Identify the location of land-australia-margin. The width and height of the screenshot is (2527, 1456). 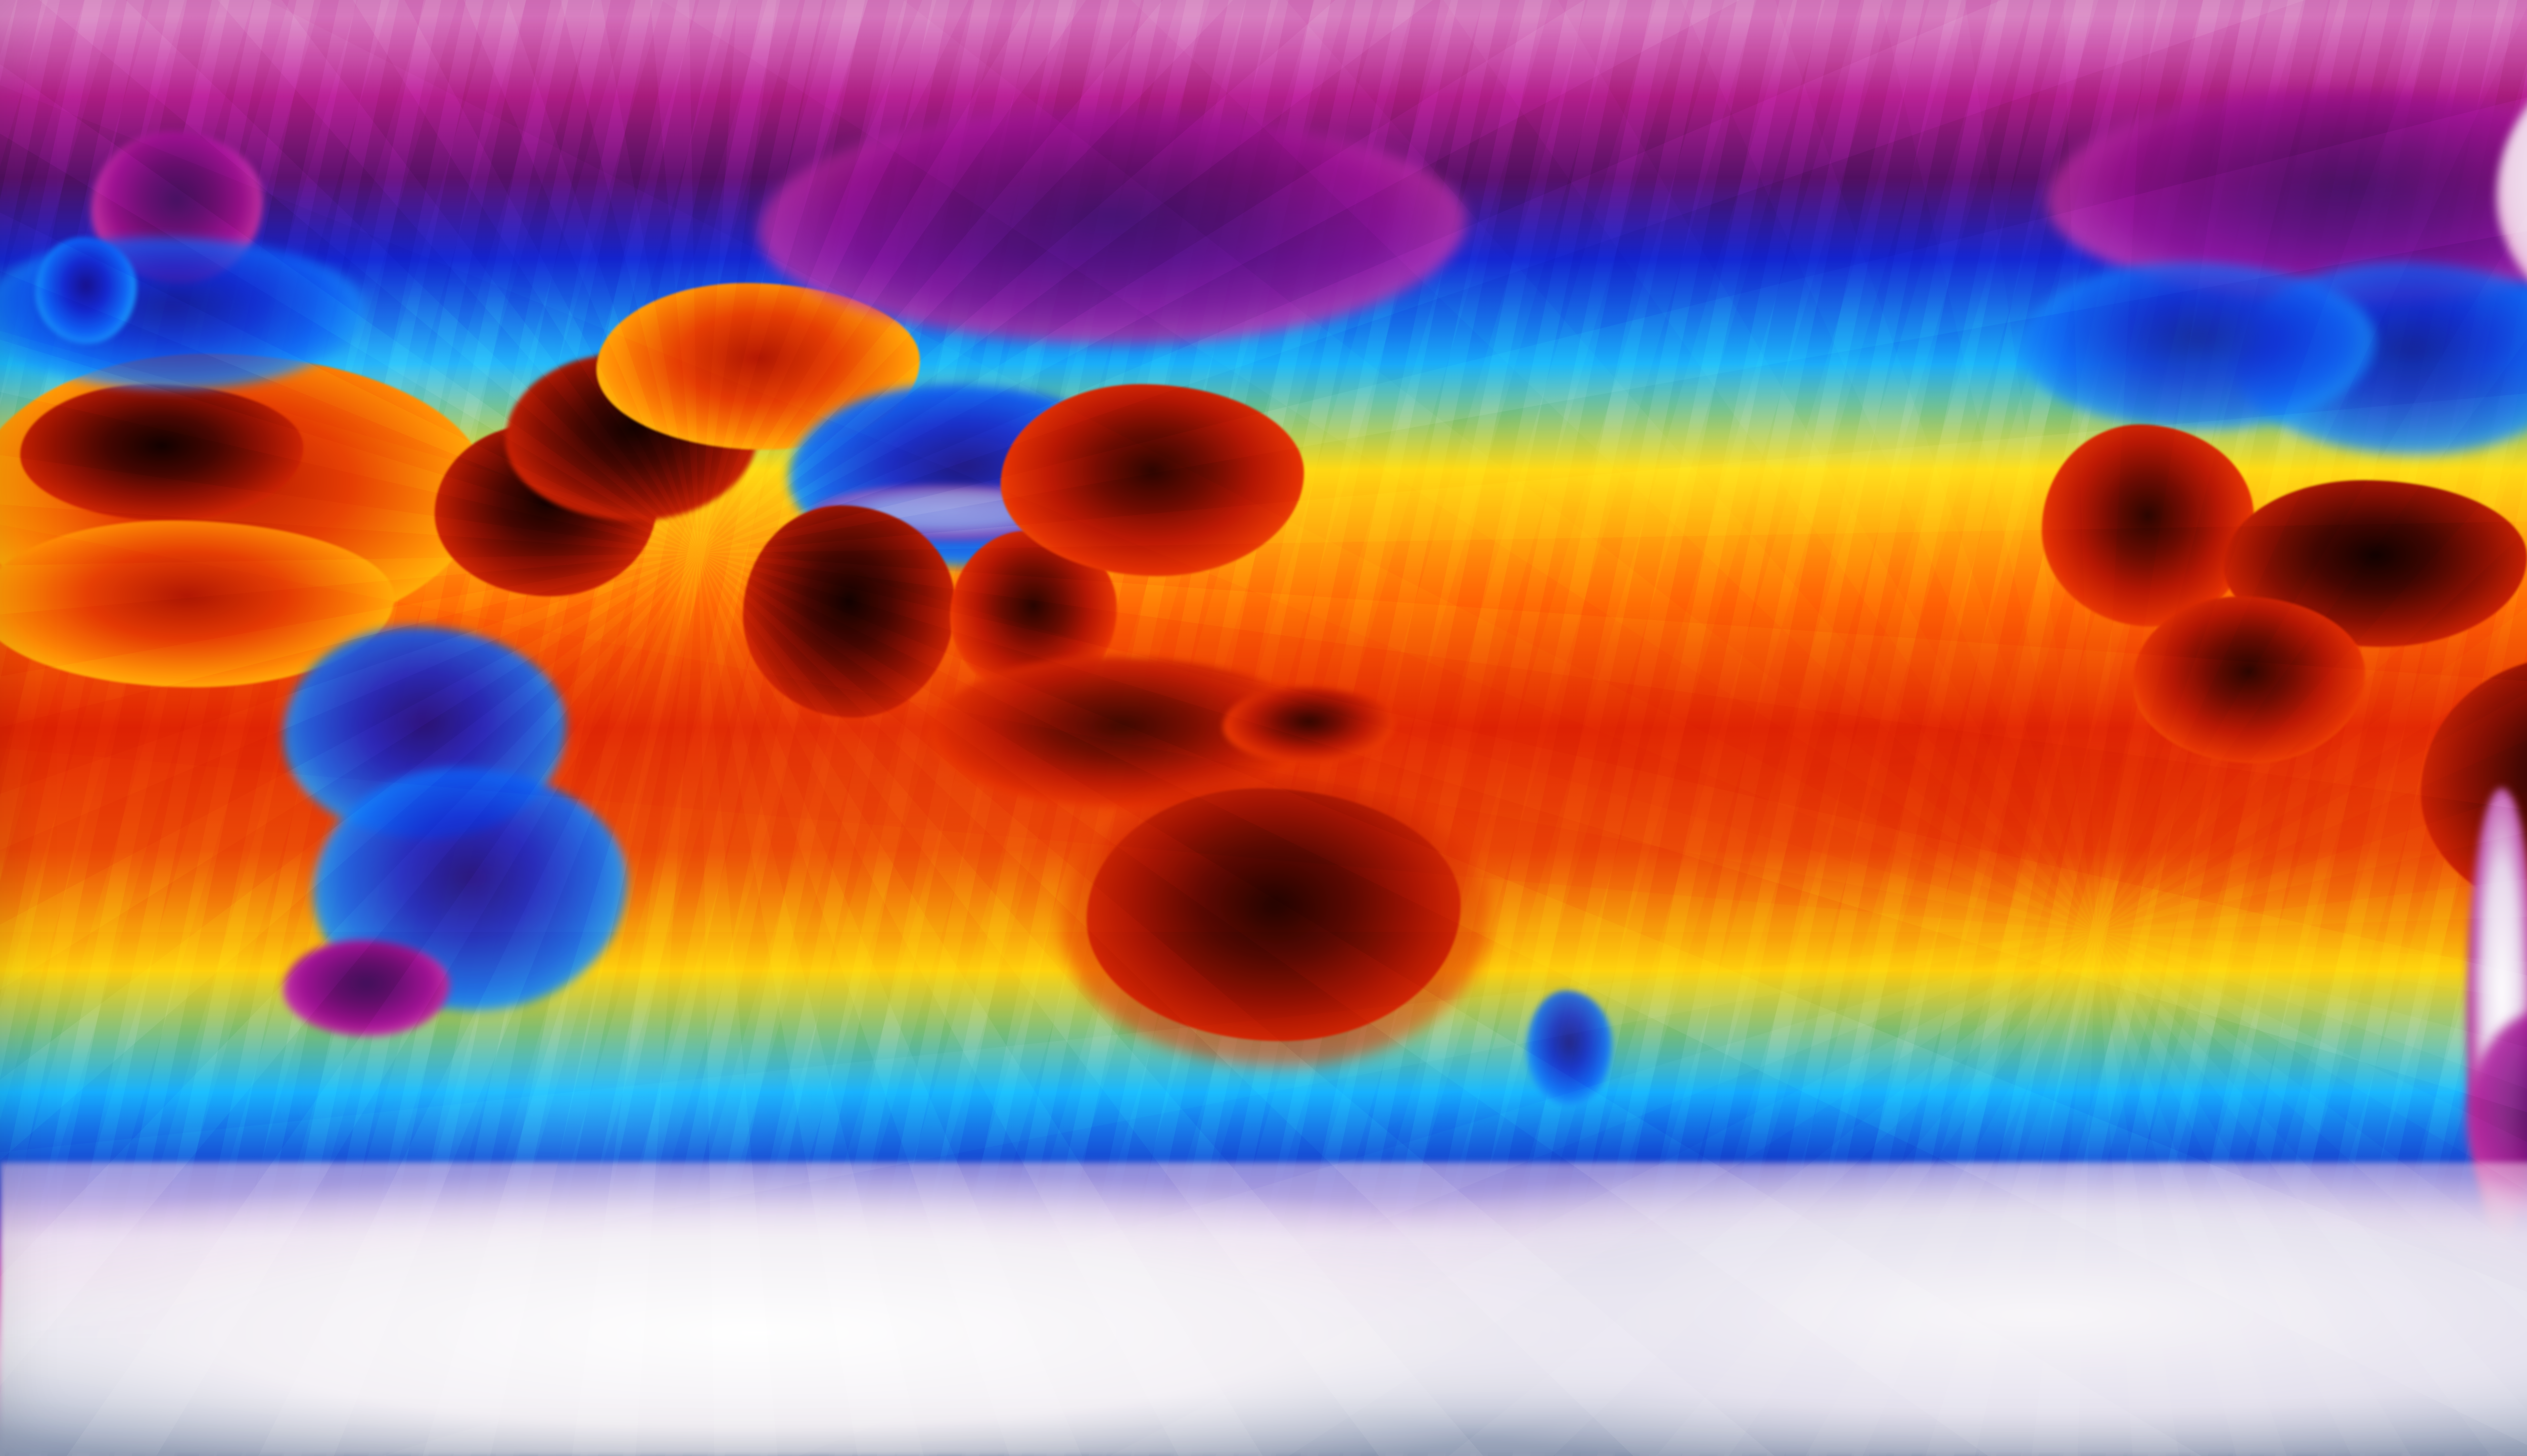
(1276, 922).